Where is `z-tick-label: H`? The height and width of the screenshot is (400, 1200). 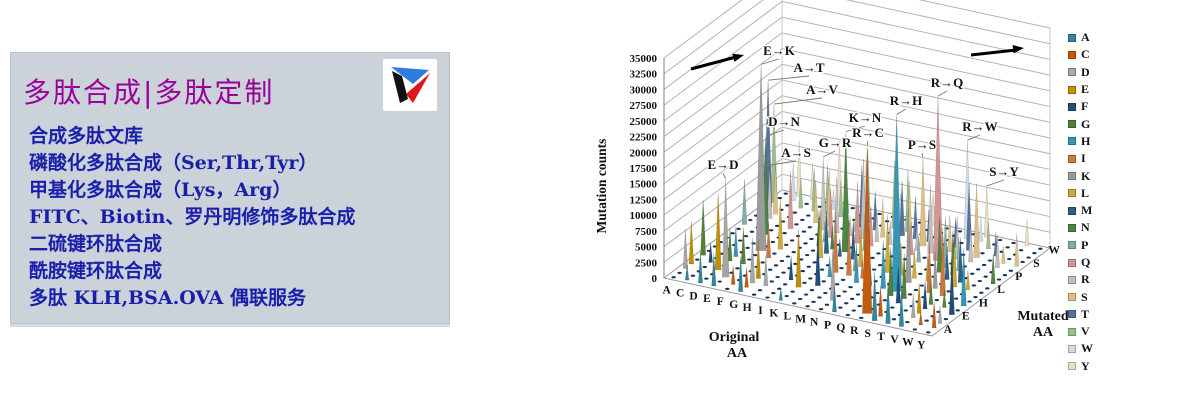
z-tick-label: H is located at coordinates (983, 303).